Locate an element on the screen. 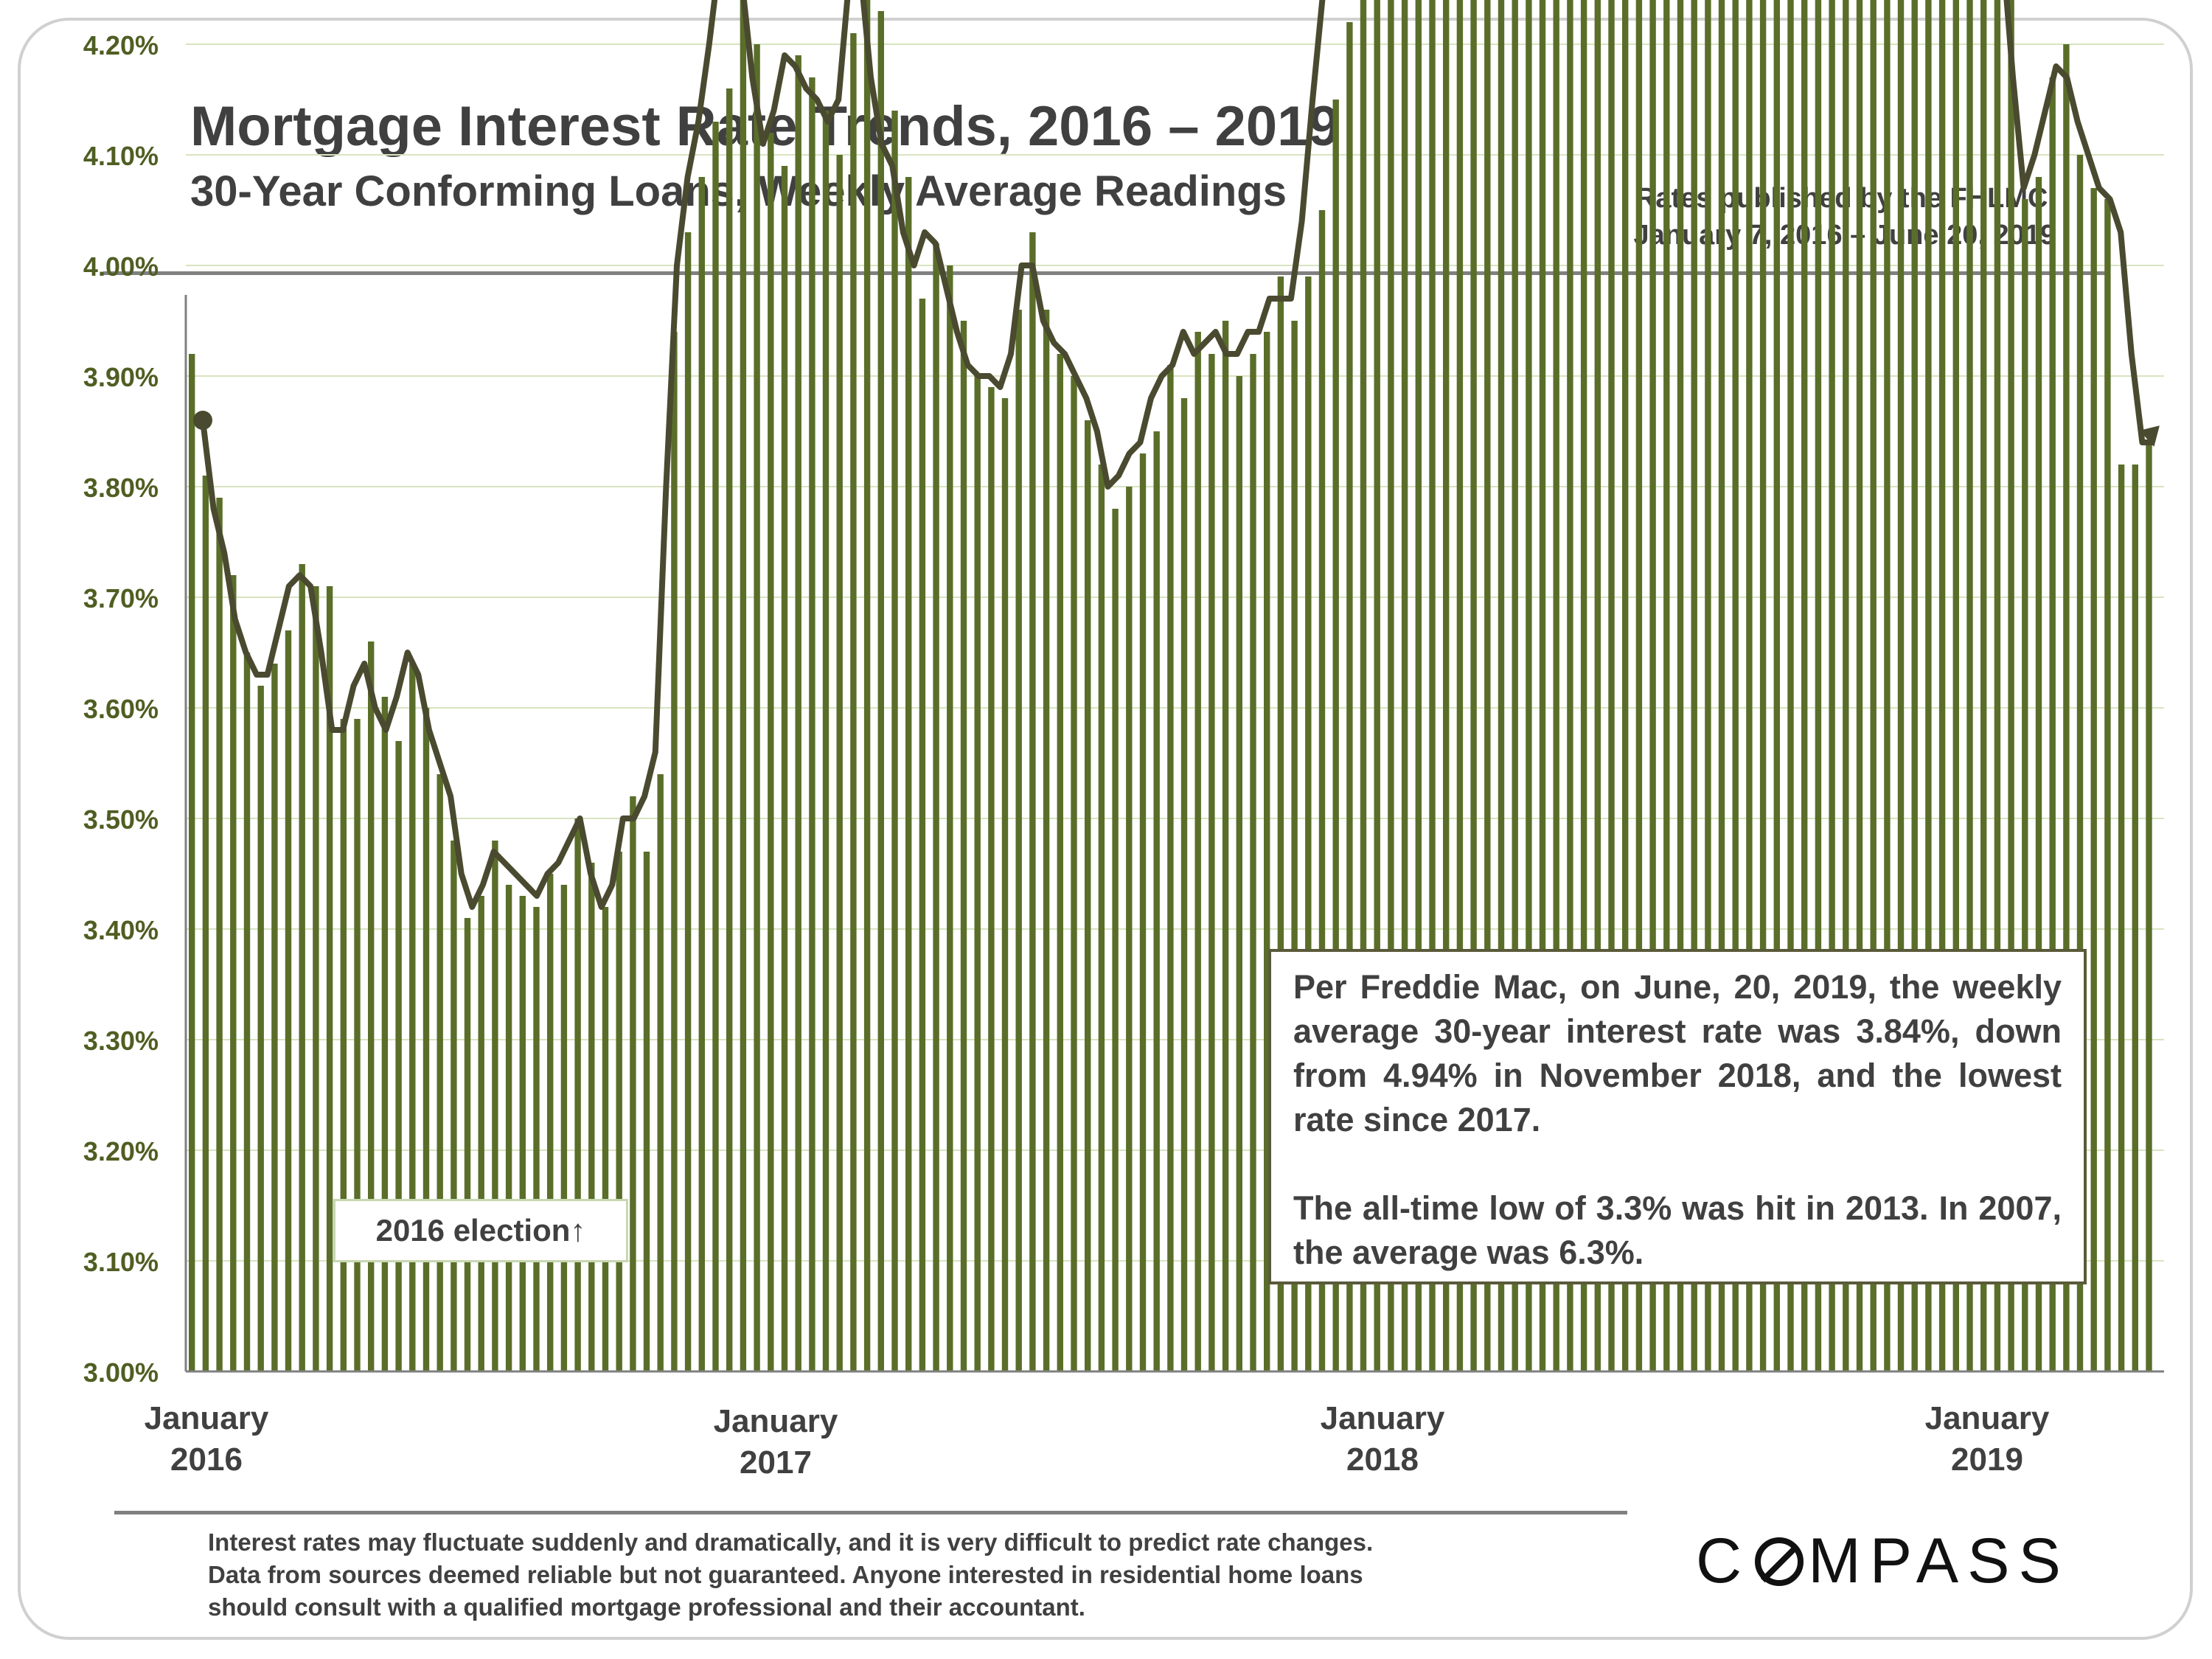  line-start-marker is located at coordinates (202, 420).